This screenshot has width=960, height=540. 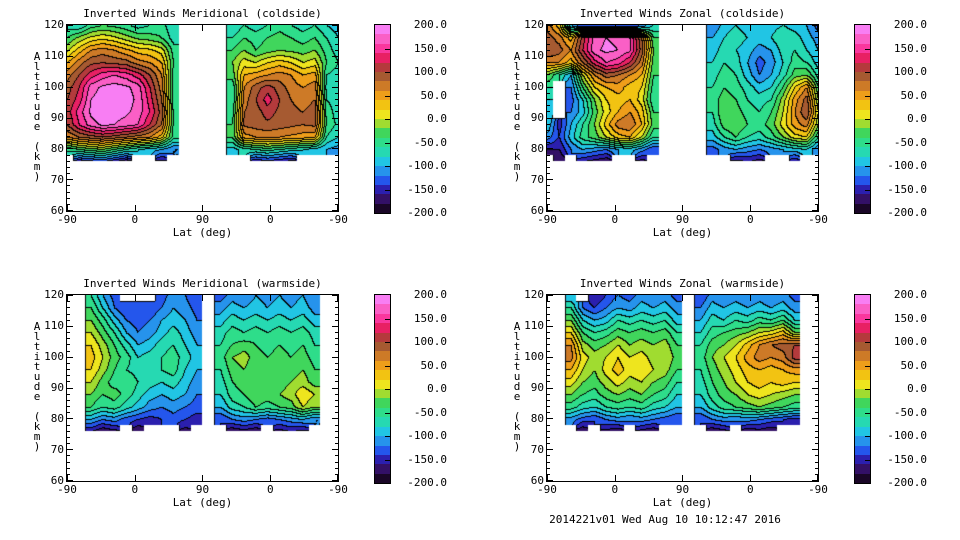 I want to click on x-axis-label: Lat (deg), so click(x=202, y=502).